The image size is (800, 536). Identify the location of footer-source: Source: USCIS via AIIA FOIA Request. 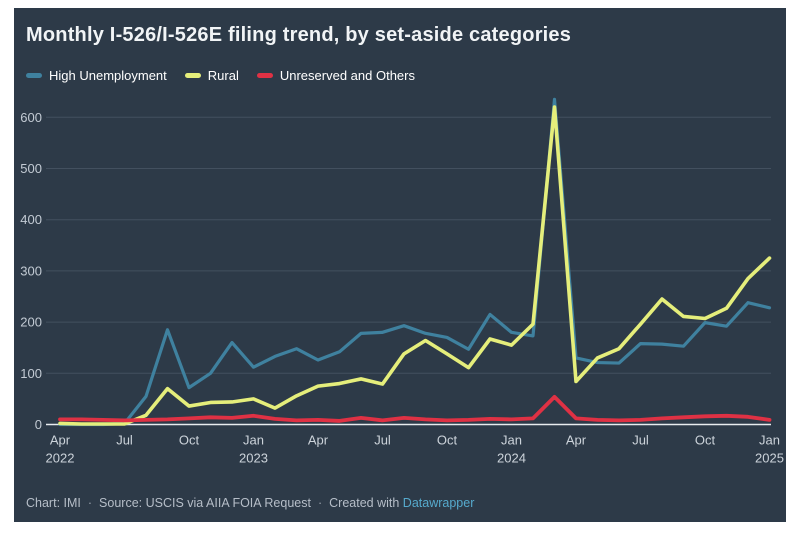
(205, 503).